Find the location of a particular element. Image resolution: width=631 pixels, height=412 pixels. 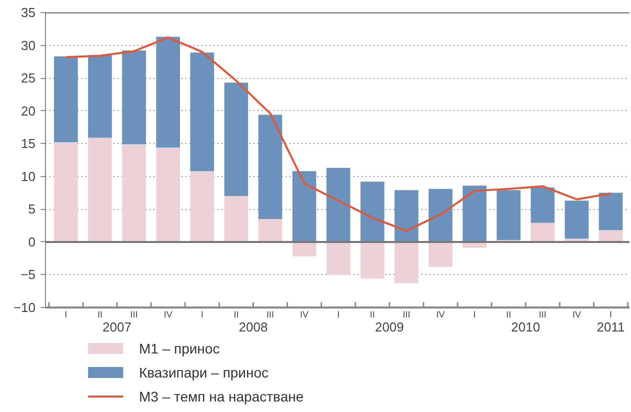

y-tick-label: 15 is located at coordinates (28, 144).